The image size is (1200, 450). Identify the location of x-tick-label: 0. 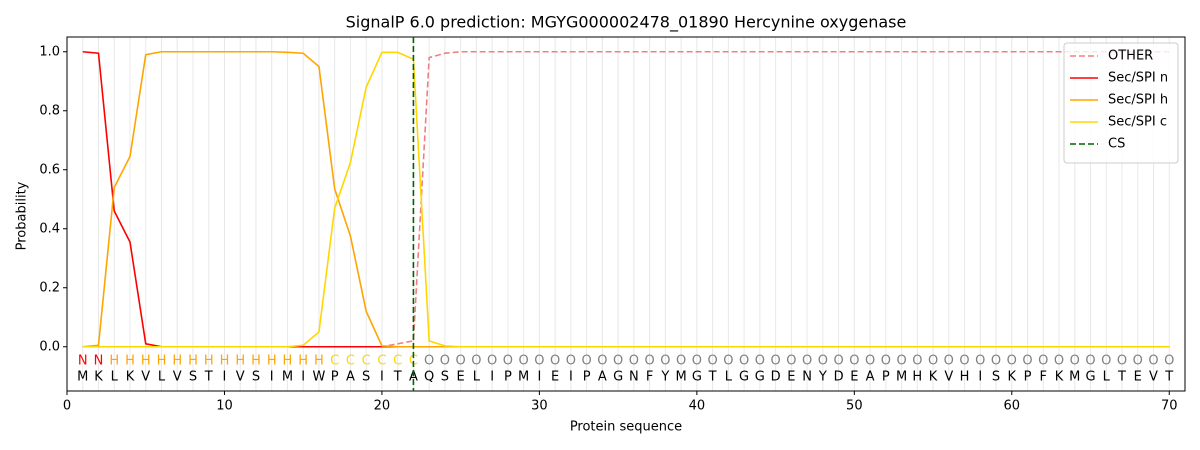
(67, 406).